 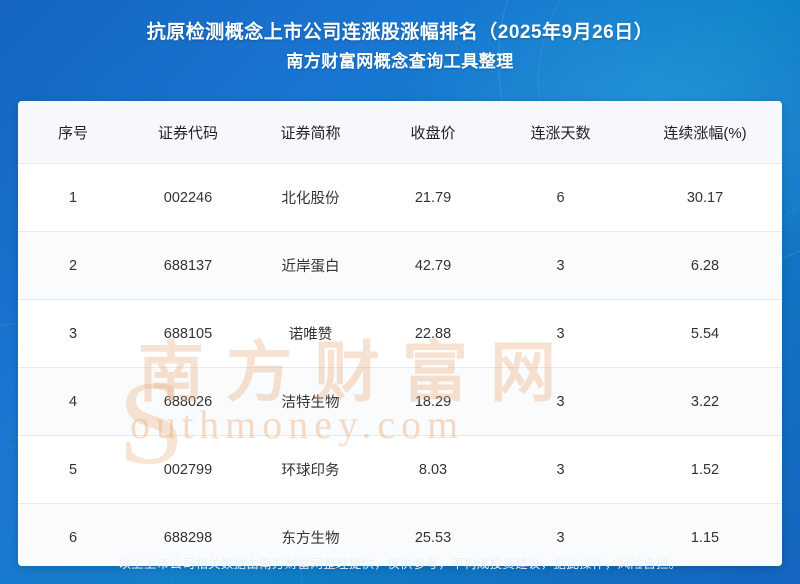 I want to click on cell-name: 诺唯赞, so click(x=310, y=333).